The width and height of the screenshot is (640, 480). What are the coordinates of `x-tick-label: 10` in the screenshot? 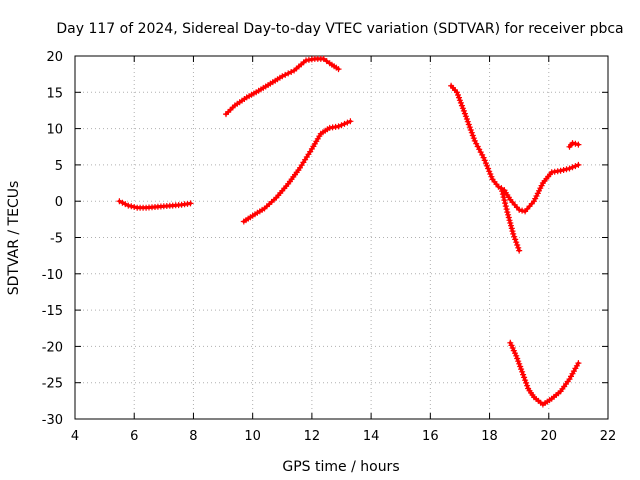 It's located at (252, 436).